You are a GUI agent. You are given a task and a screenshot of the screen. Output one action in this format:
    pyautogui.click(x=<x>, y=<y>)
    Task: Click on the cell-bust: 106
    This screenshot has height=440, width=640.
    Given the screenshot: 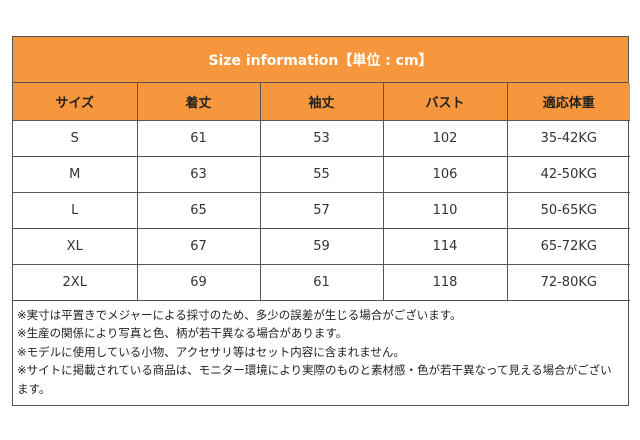 What is the action you would take?
    pyautogui.click(x=445, y=174)
    